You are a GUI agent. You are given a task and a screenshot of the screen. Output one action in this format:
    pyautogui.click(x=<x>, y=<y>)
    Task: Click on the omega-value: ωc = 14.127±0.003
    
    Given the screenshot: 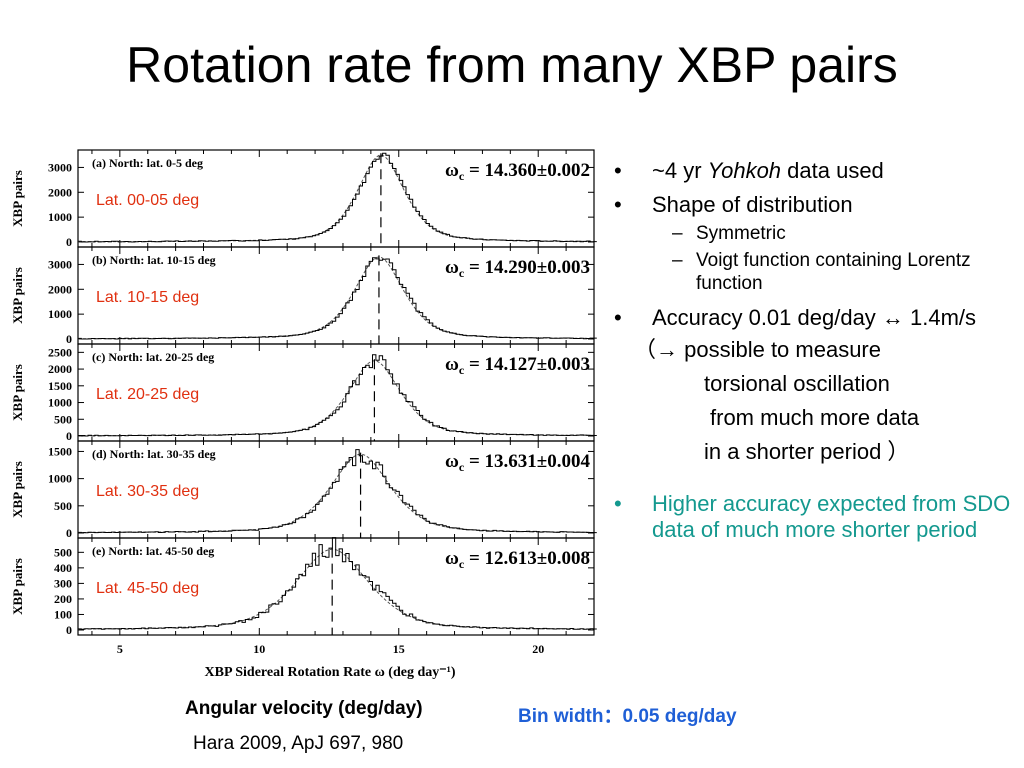 What is the action you would take?
    pyautogui.click(x=517, y=365)
    